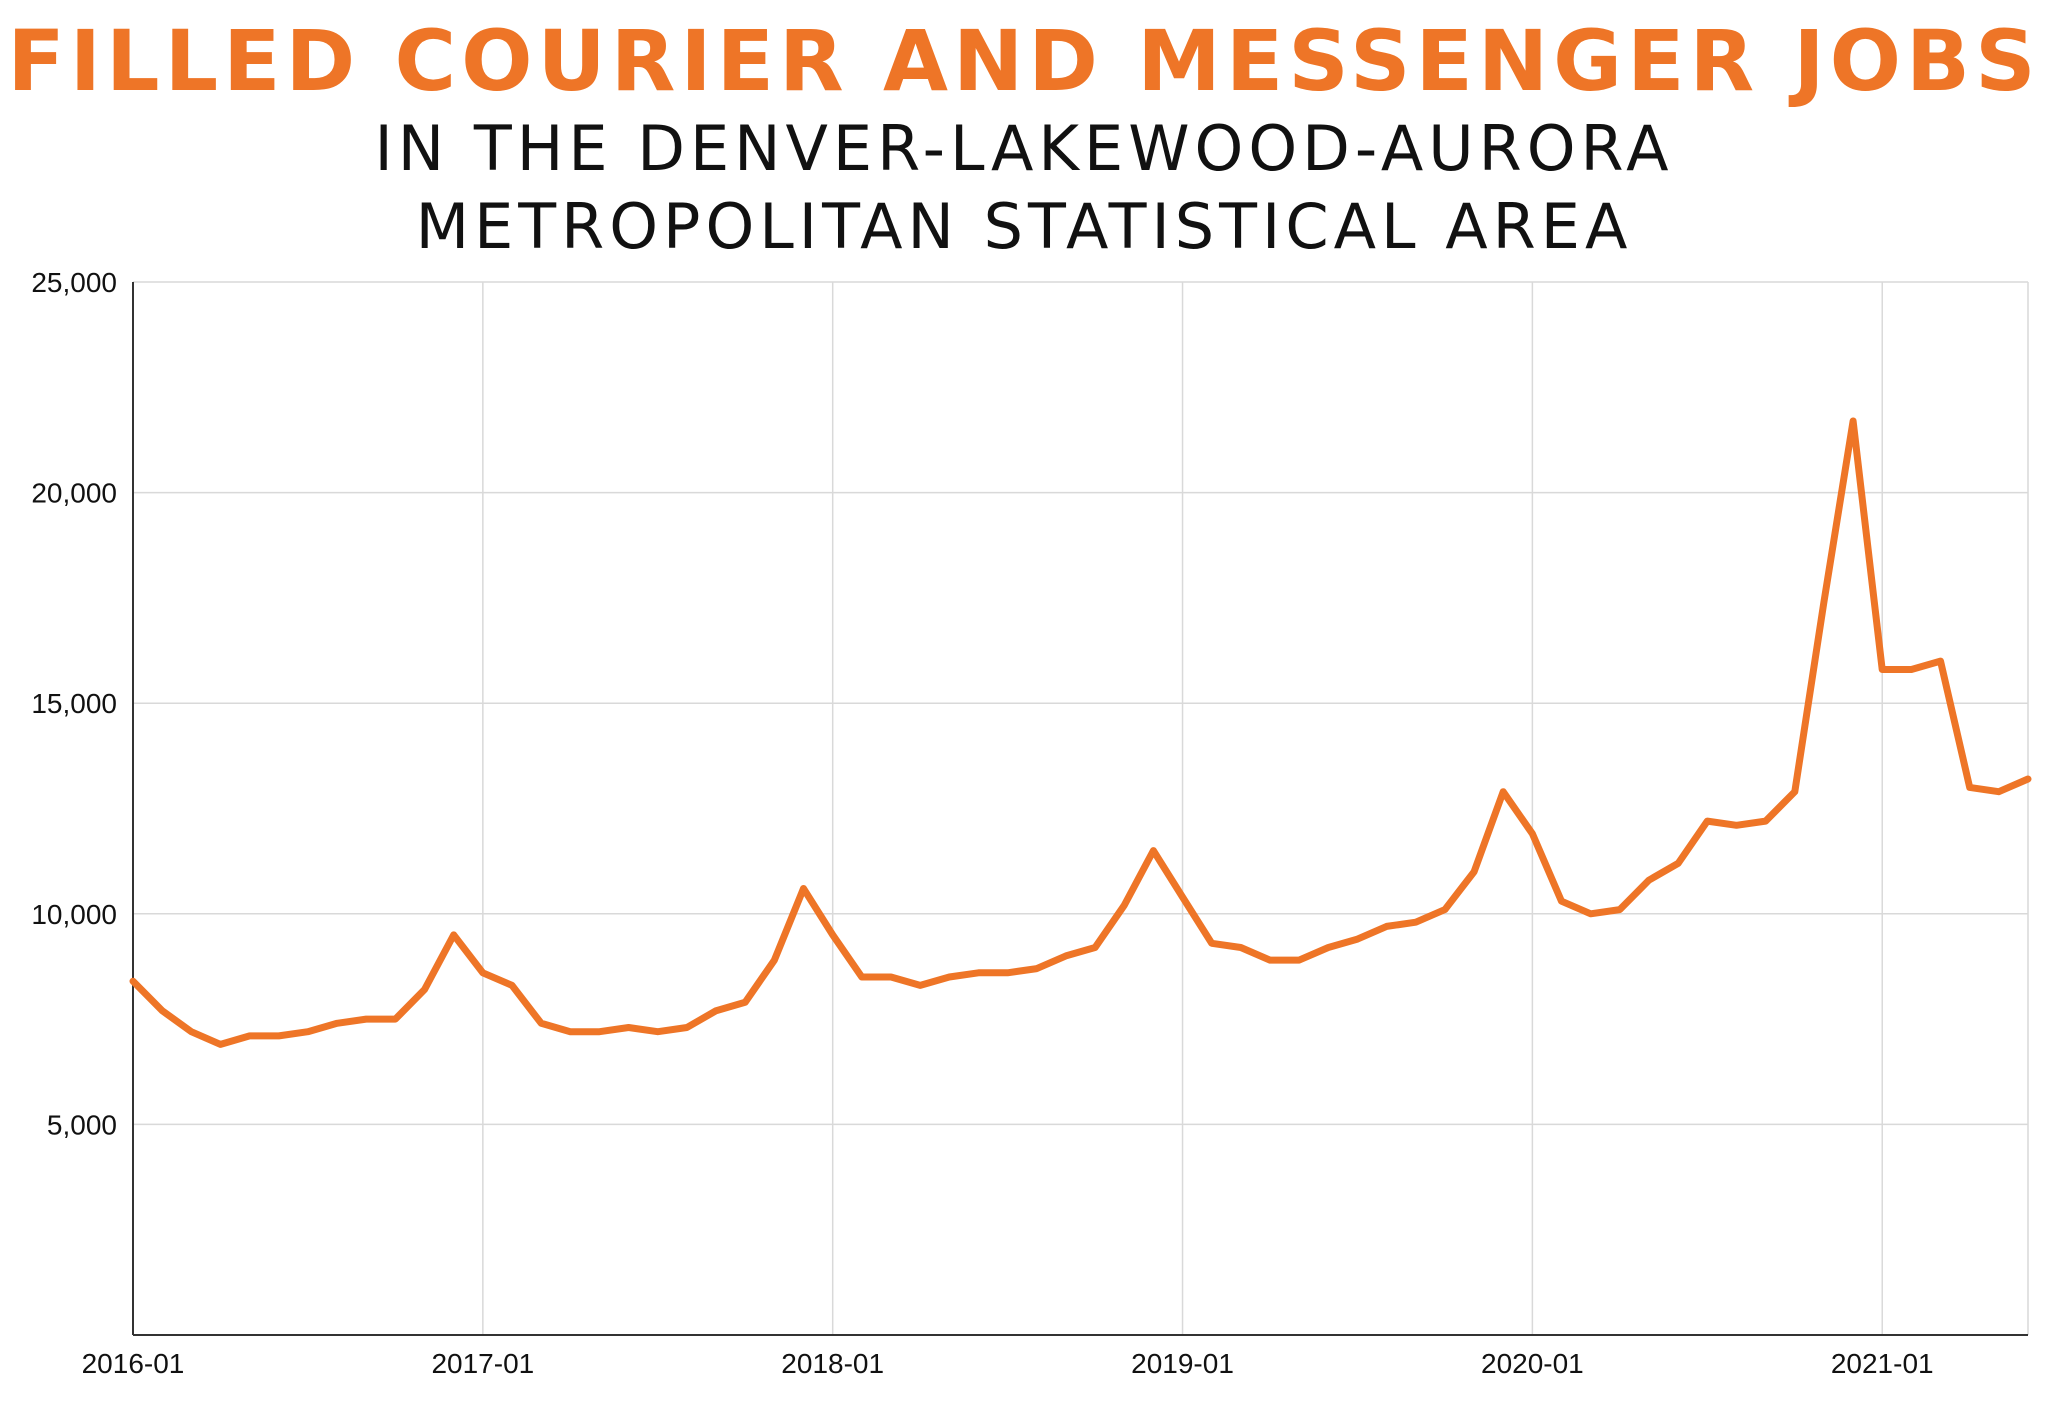  I want to click on chart-title: FILLED COURIER AND MESSENGER JOBS, so click(1024, 61).